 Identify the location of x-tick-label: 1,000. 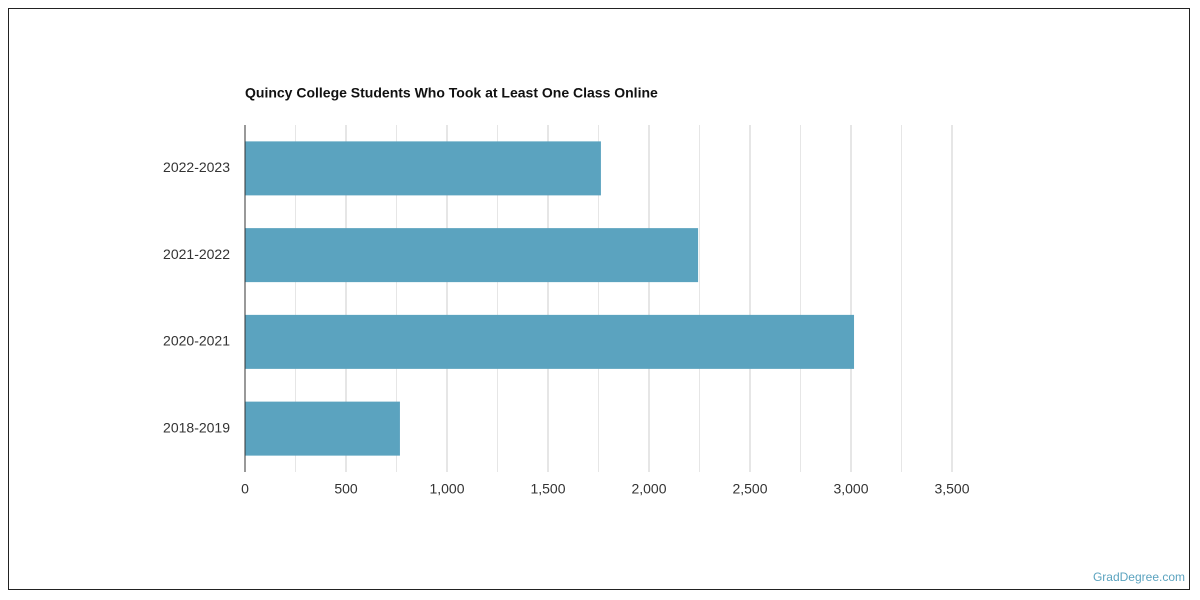
(446, 489).